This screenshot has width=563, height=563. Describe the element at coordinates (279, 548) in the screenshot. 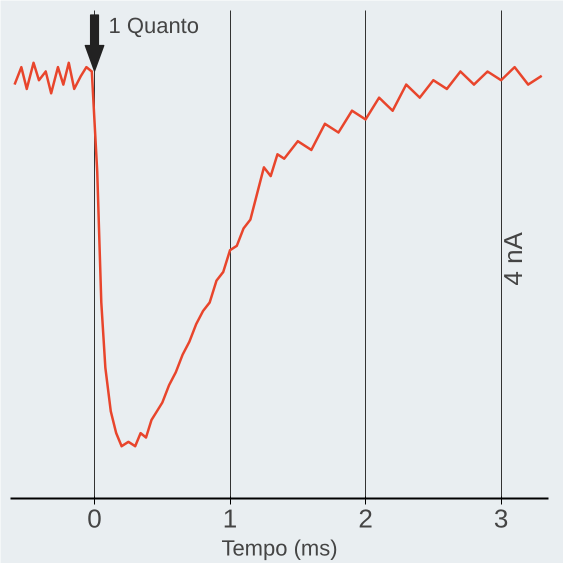

I see `x-axis-title: Tempo (ms)` at that location.